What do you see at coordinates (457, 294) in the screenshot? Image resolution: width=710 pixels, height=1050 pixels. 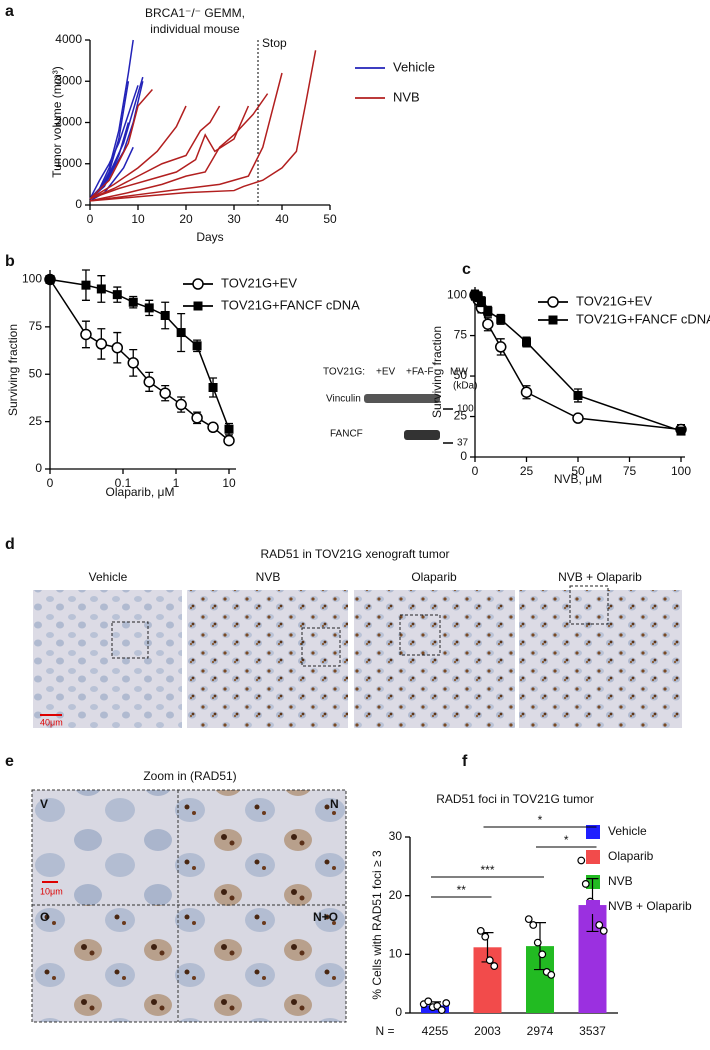 I see `y-tick-label: 100` at bounding box center [457, 294].